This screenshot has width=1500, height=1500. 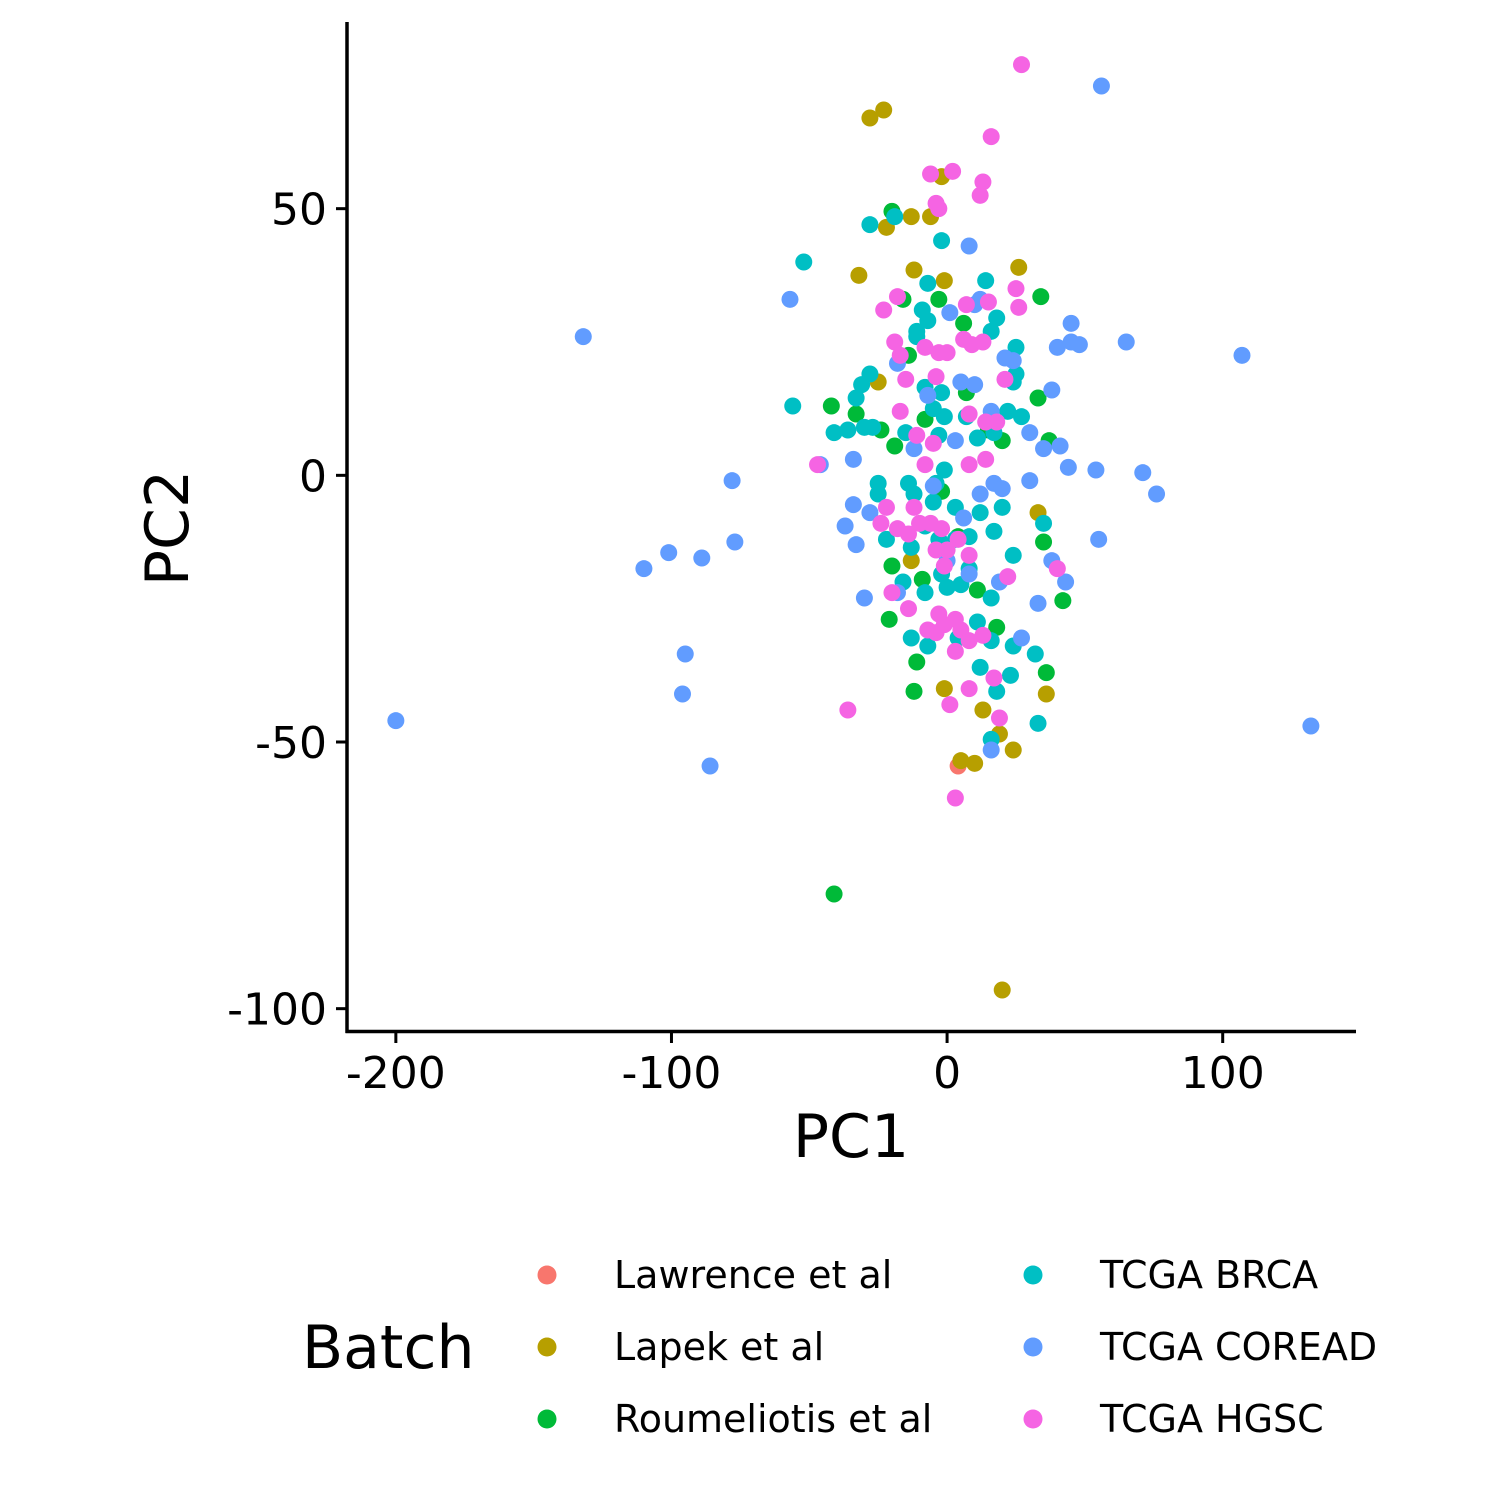 I want to click on y-tick-label: 50, so click(x=299, y=210).